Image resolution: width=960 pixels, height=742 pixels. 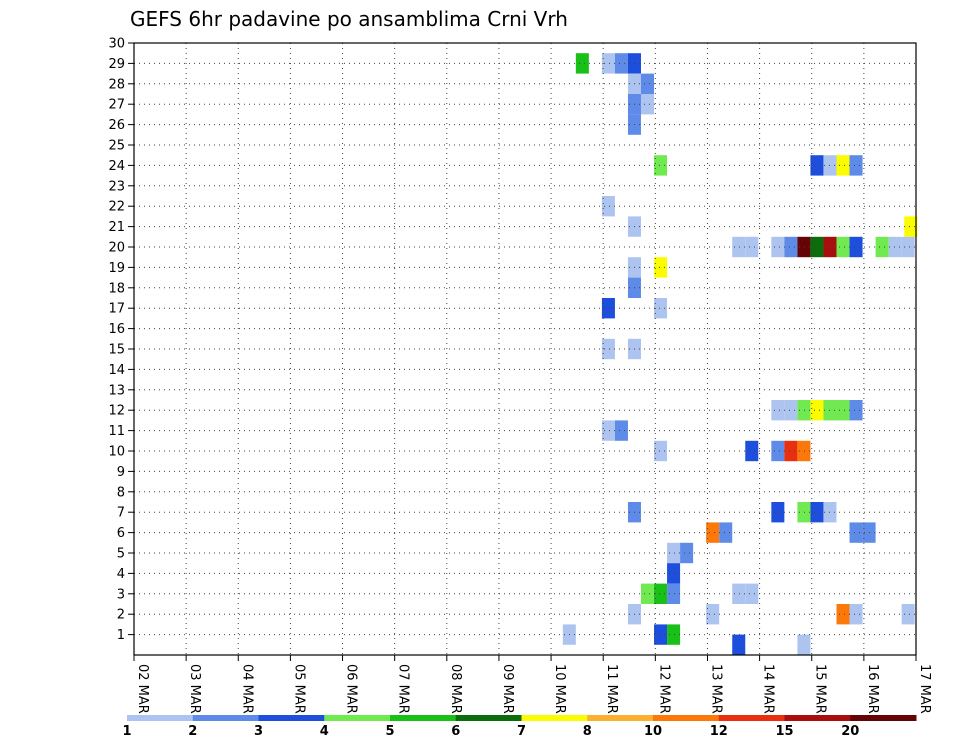 I want to click on x-tick-label: 14 MAR, so click(x=768, y=689).